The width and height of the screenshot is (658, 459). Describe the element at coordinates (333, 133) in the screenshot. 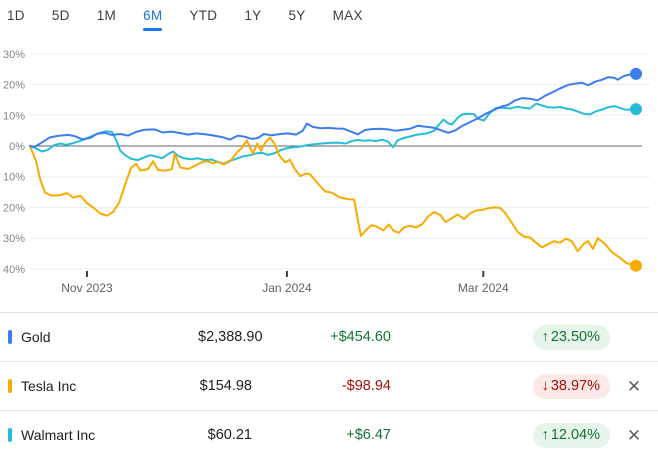

I see `series-line-walmart-inc` at that location.